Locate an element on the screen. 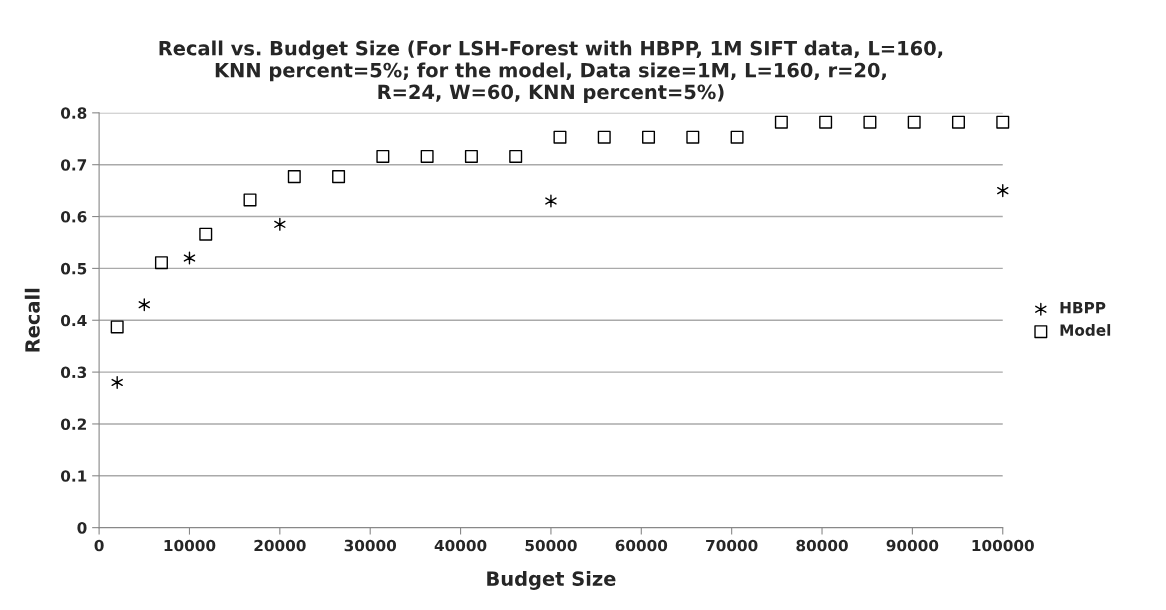 Image resolution: width=1166 pixels, height=610 pixels. legend-label: HBPP is located at coordinates (1083, 308).